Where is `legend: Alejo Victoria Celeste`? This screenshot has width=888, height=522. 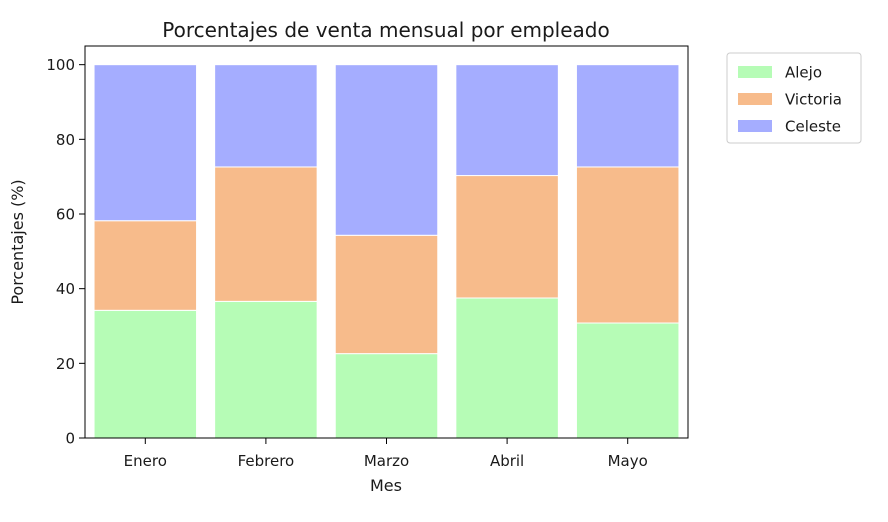
legend: Alejo Victoria Celeste is located at coordinates (794, 98).